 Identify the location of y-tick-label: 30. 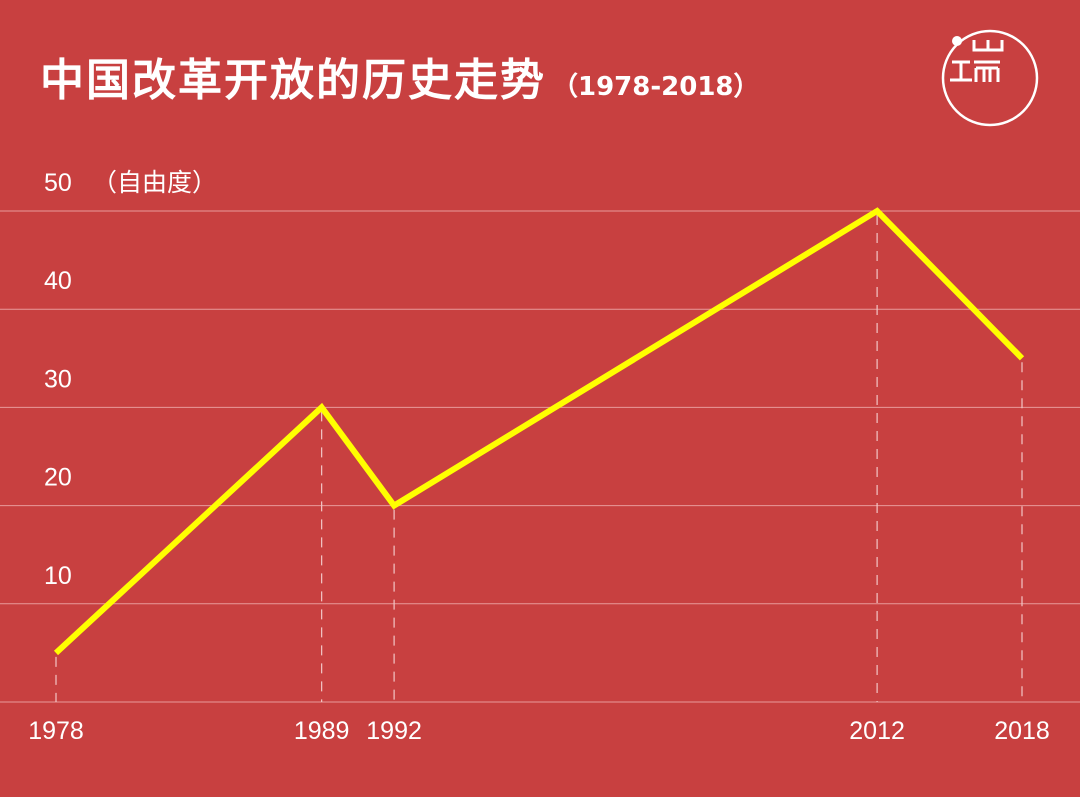
(58, 379).